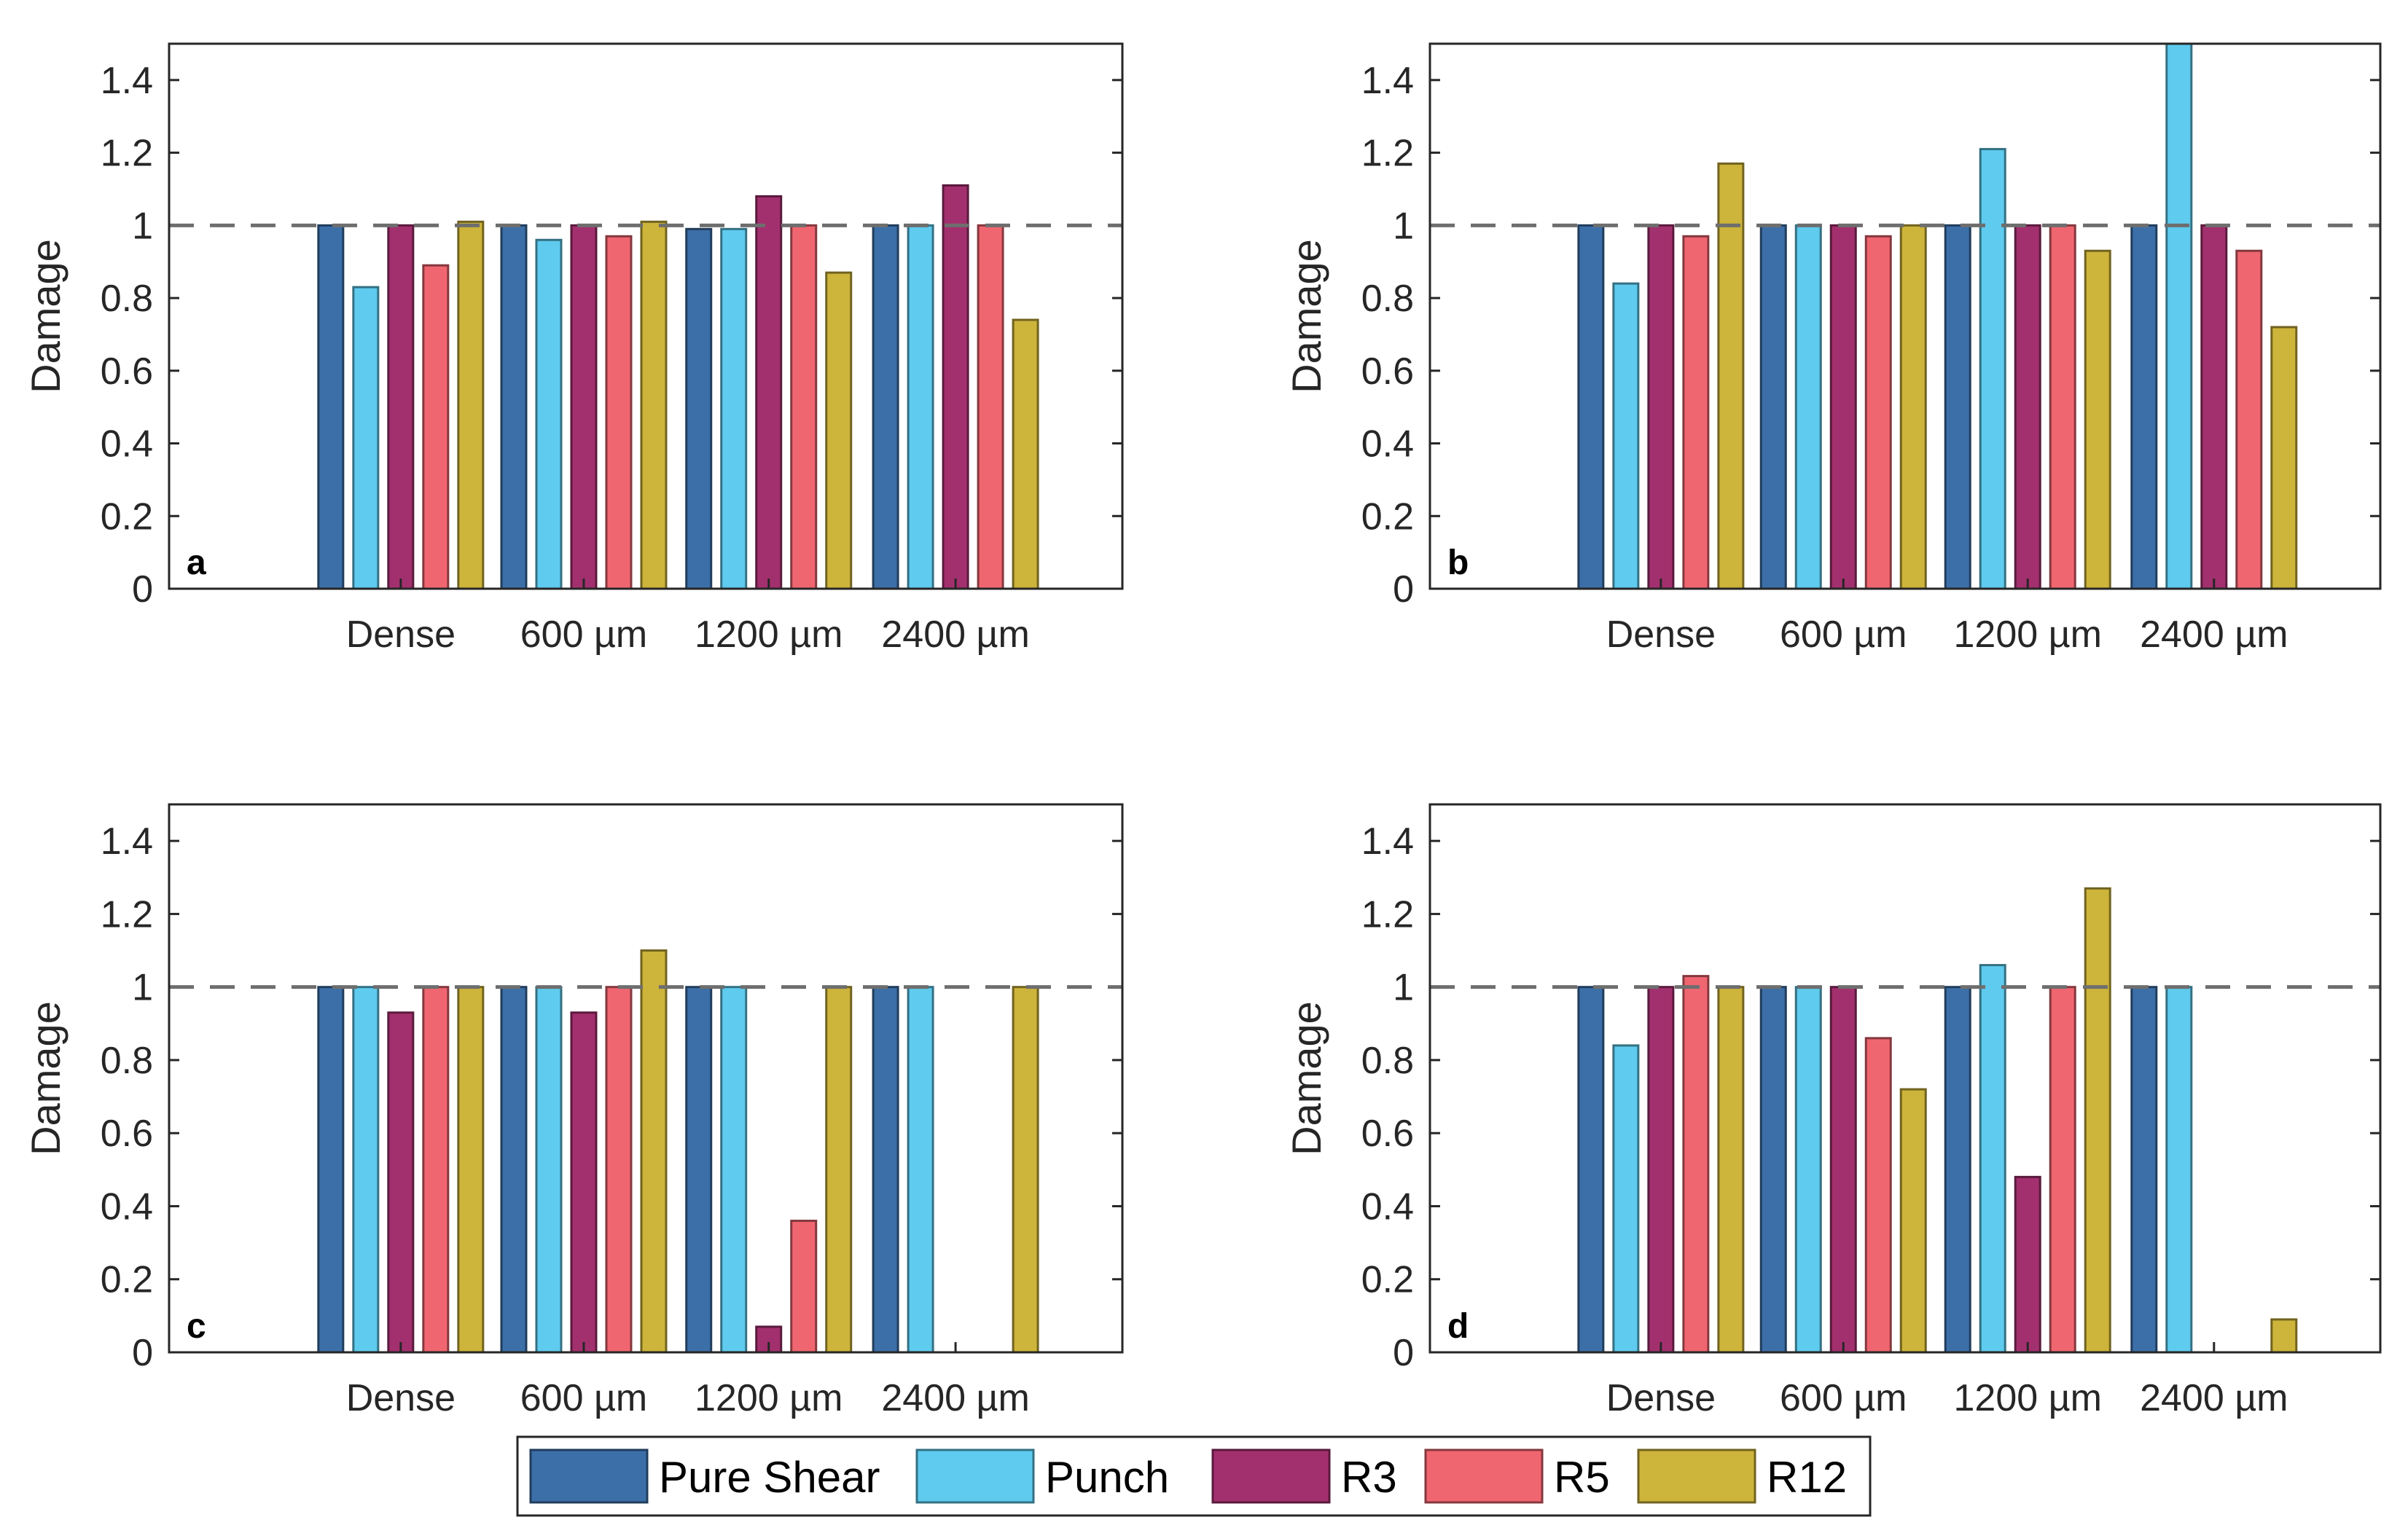  I want to click on legend-swatch-r12, so click(1696, 1476).